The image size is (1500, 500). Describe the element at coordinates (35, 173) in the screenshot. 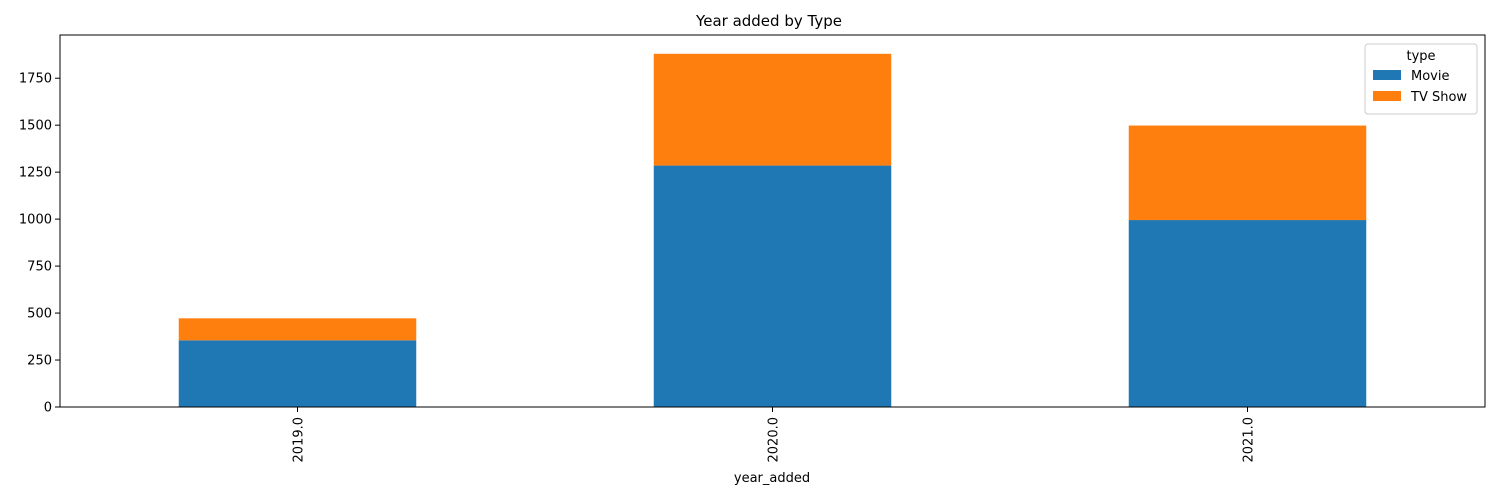

I see `y-tick-label: 1250` at that location.